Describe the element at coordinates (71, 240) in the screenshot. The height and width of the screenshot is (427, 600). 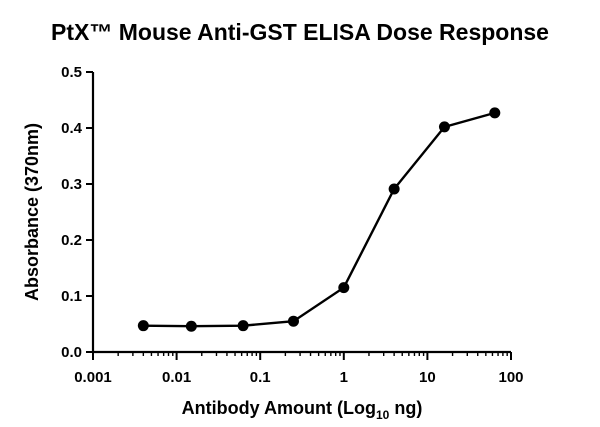
I see `y-tick-label: 0.2` at that location.